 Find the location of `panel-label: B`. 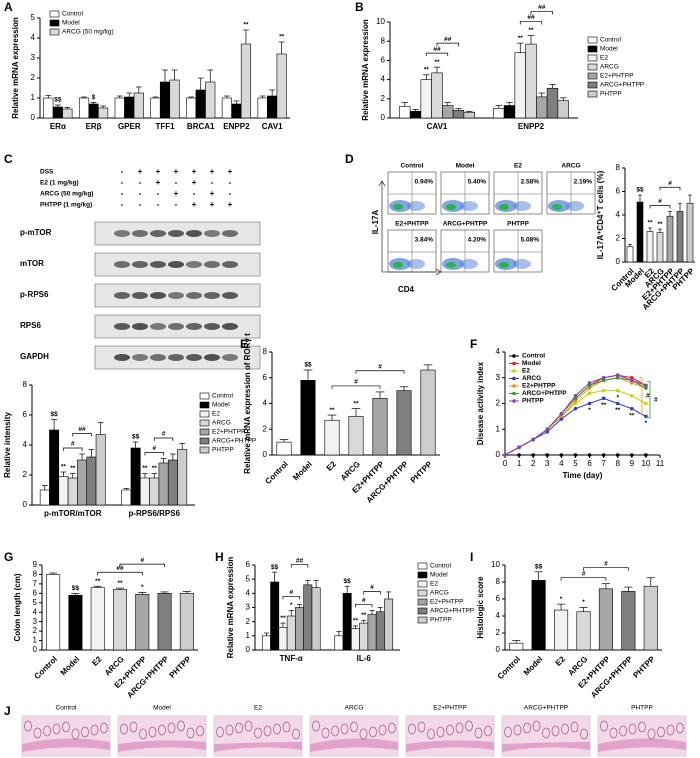

panel-label: B is located at coordinates (359, 7).